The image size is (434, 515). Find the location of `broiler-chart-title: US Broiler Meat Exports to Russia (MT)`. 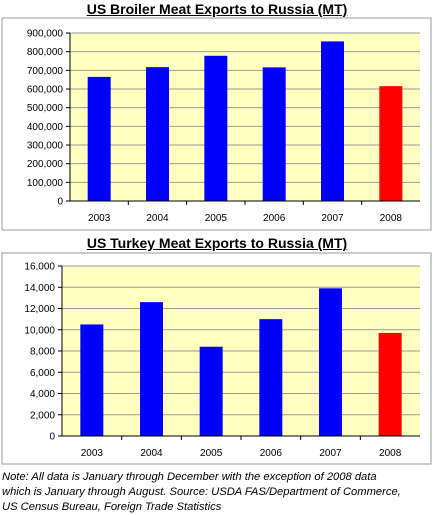

broiler-chart-title: US Broiler Meat Exports to Russia (MT) is located at coordinates (217, 9).